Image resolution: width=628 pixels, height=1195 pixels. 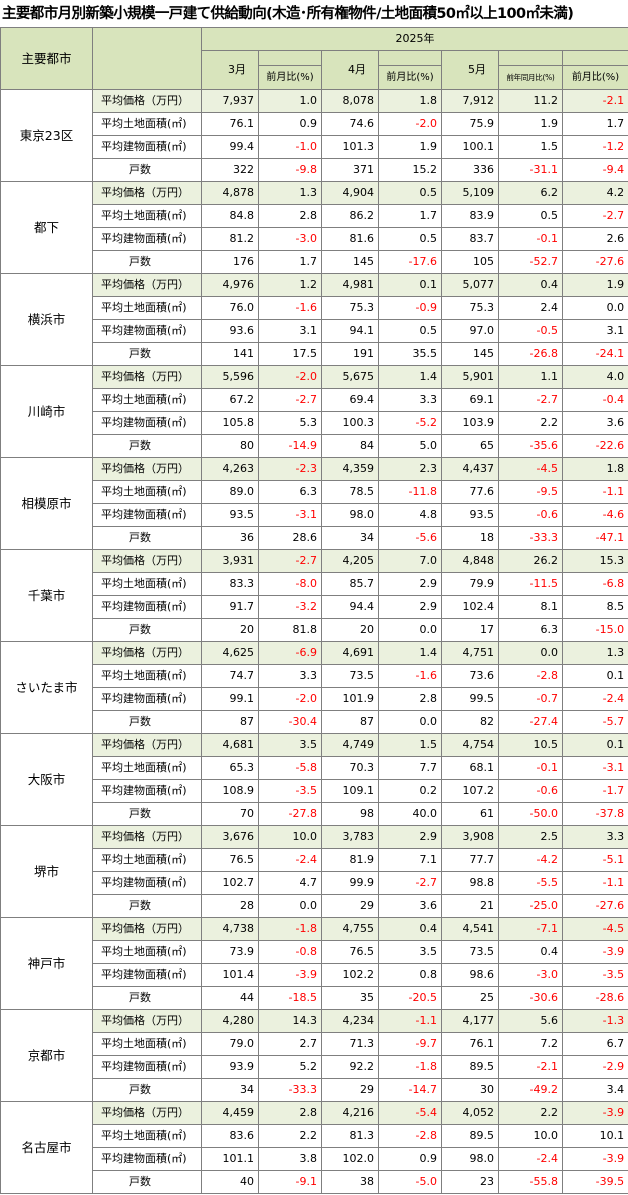 What do you see at coordinates (530, 1021) in the screenshot?
I see `value-cell: 5.6` at bounding box center [530, 1021].